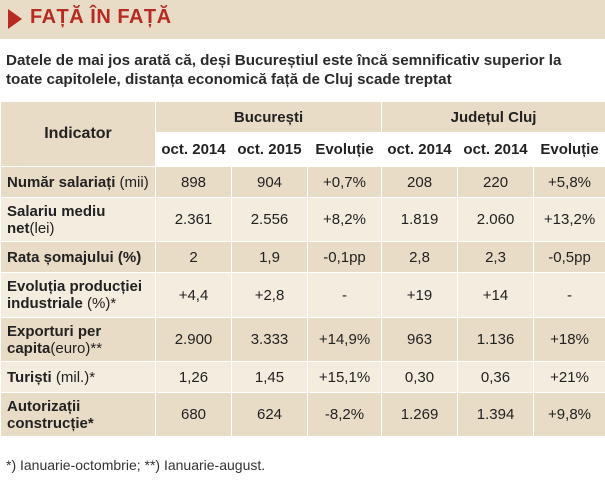 This screenshot has height=482, width=605. Describe the element at coordinates (420, 339) in the screenshot. I see `table-cell: 963` at that location.